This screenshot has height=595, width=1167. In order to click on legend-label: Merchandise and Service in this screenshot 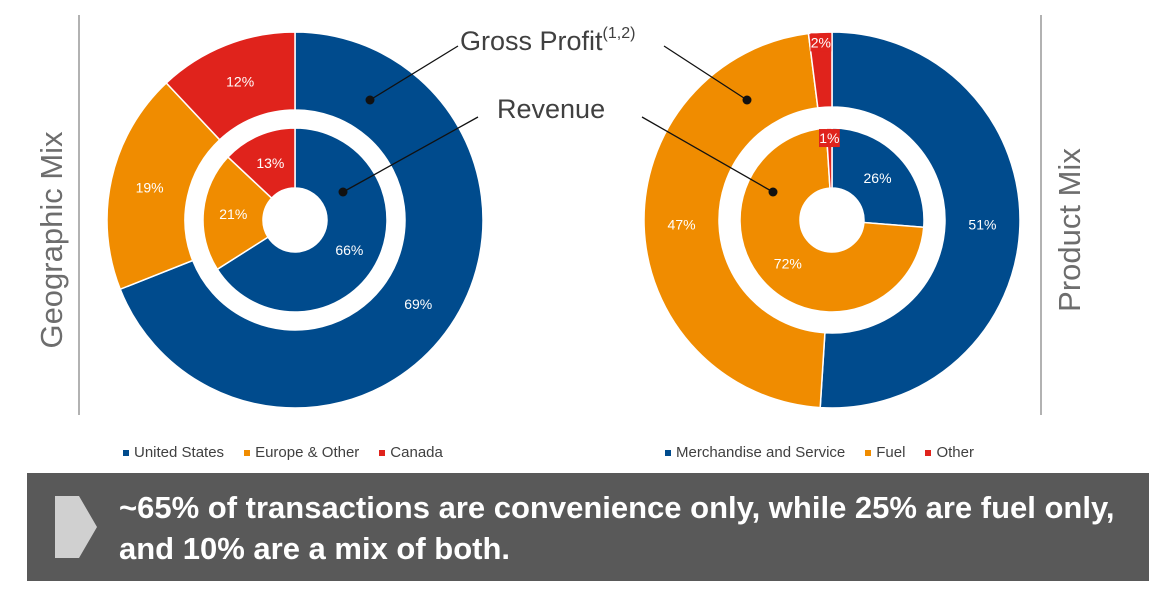, I will do `click(761, 452)`.